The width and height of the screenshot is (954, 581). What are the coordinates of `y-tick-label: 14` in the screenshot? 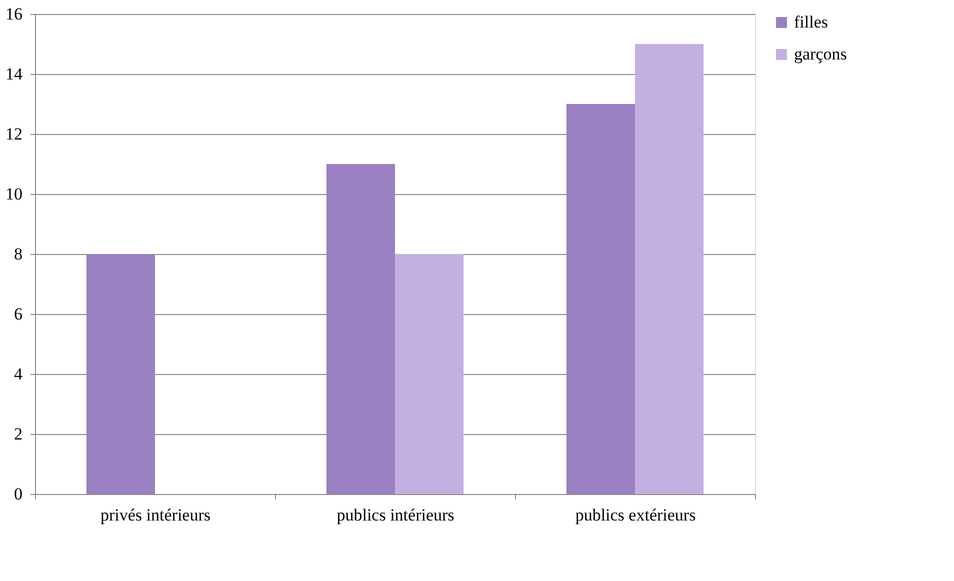 It's located at (14, 74).